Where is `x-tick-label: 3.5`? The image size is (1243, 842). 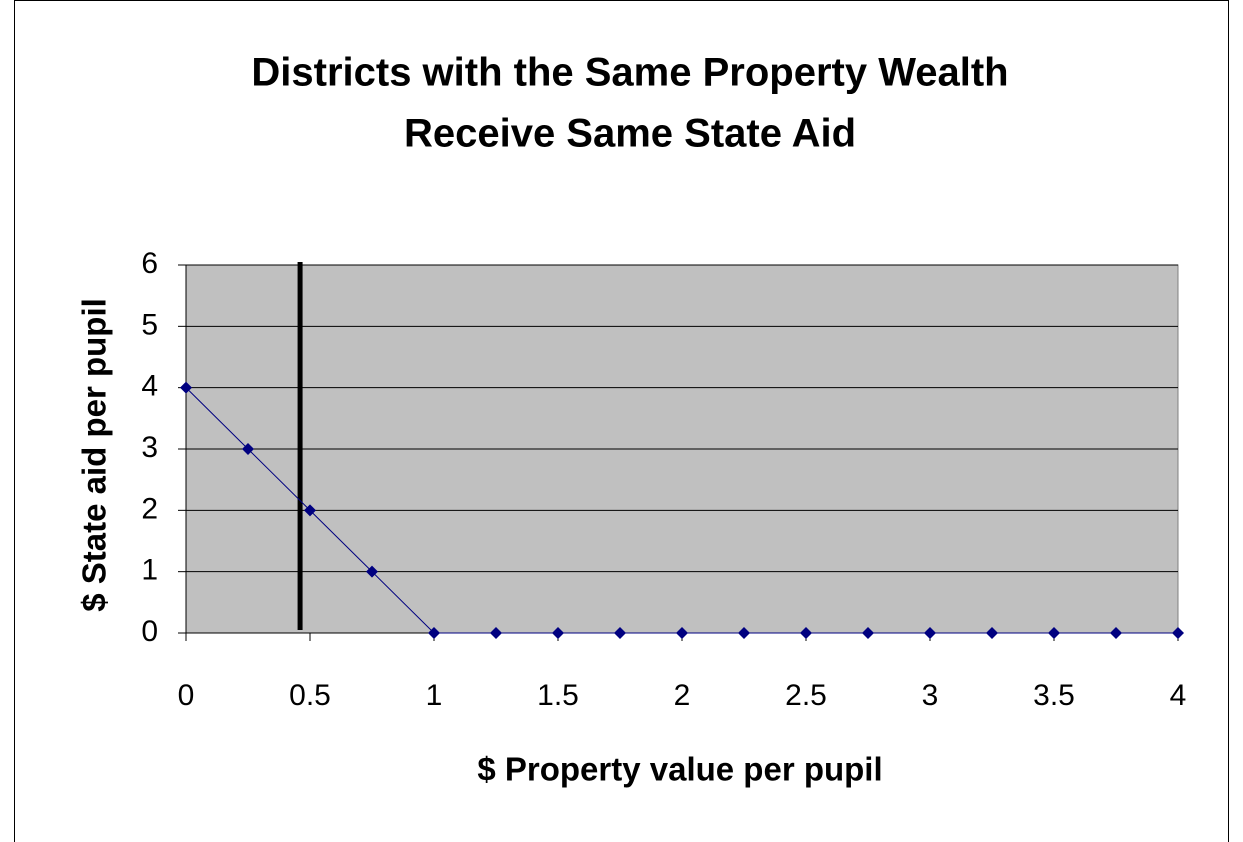
x-tick-label: 3.5 is located at coordinates (1054, 695).